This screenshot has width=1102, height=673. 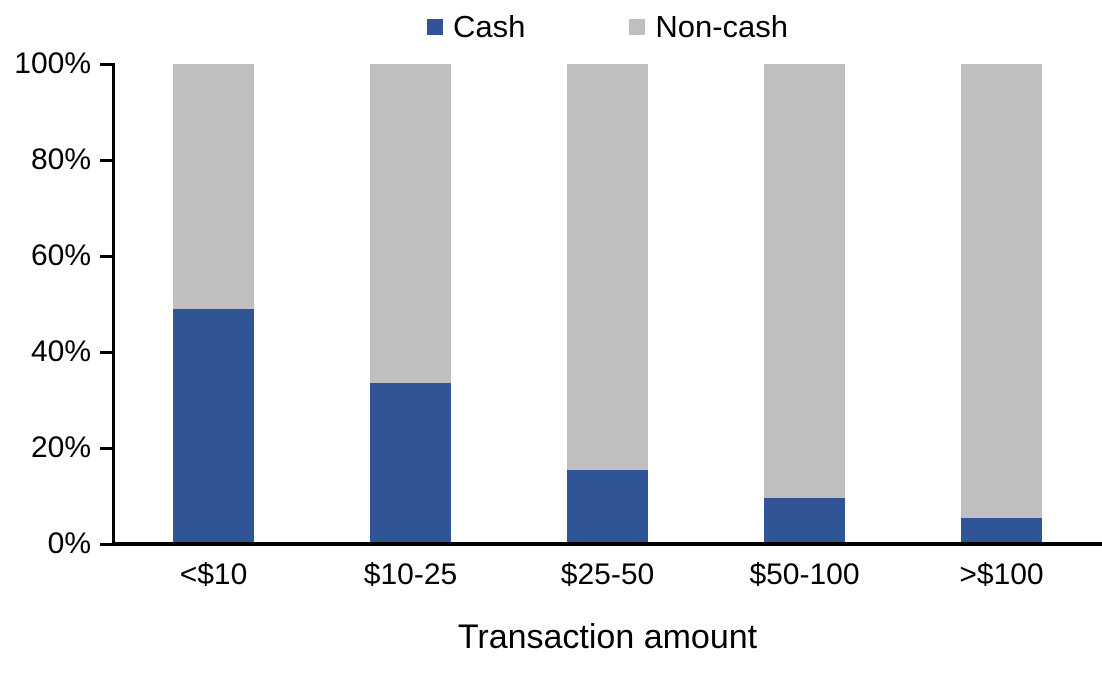 What do you see at coordinates (607, 27) in the screenshot?
I see `legend: Cash Non-cash` at bounding box center [607, 27].